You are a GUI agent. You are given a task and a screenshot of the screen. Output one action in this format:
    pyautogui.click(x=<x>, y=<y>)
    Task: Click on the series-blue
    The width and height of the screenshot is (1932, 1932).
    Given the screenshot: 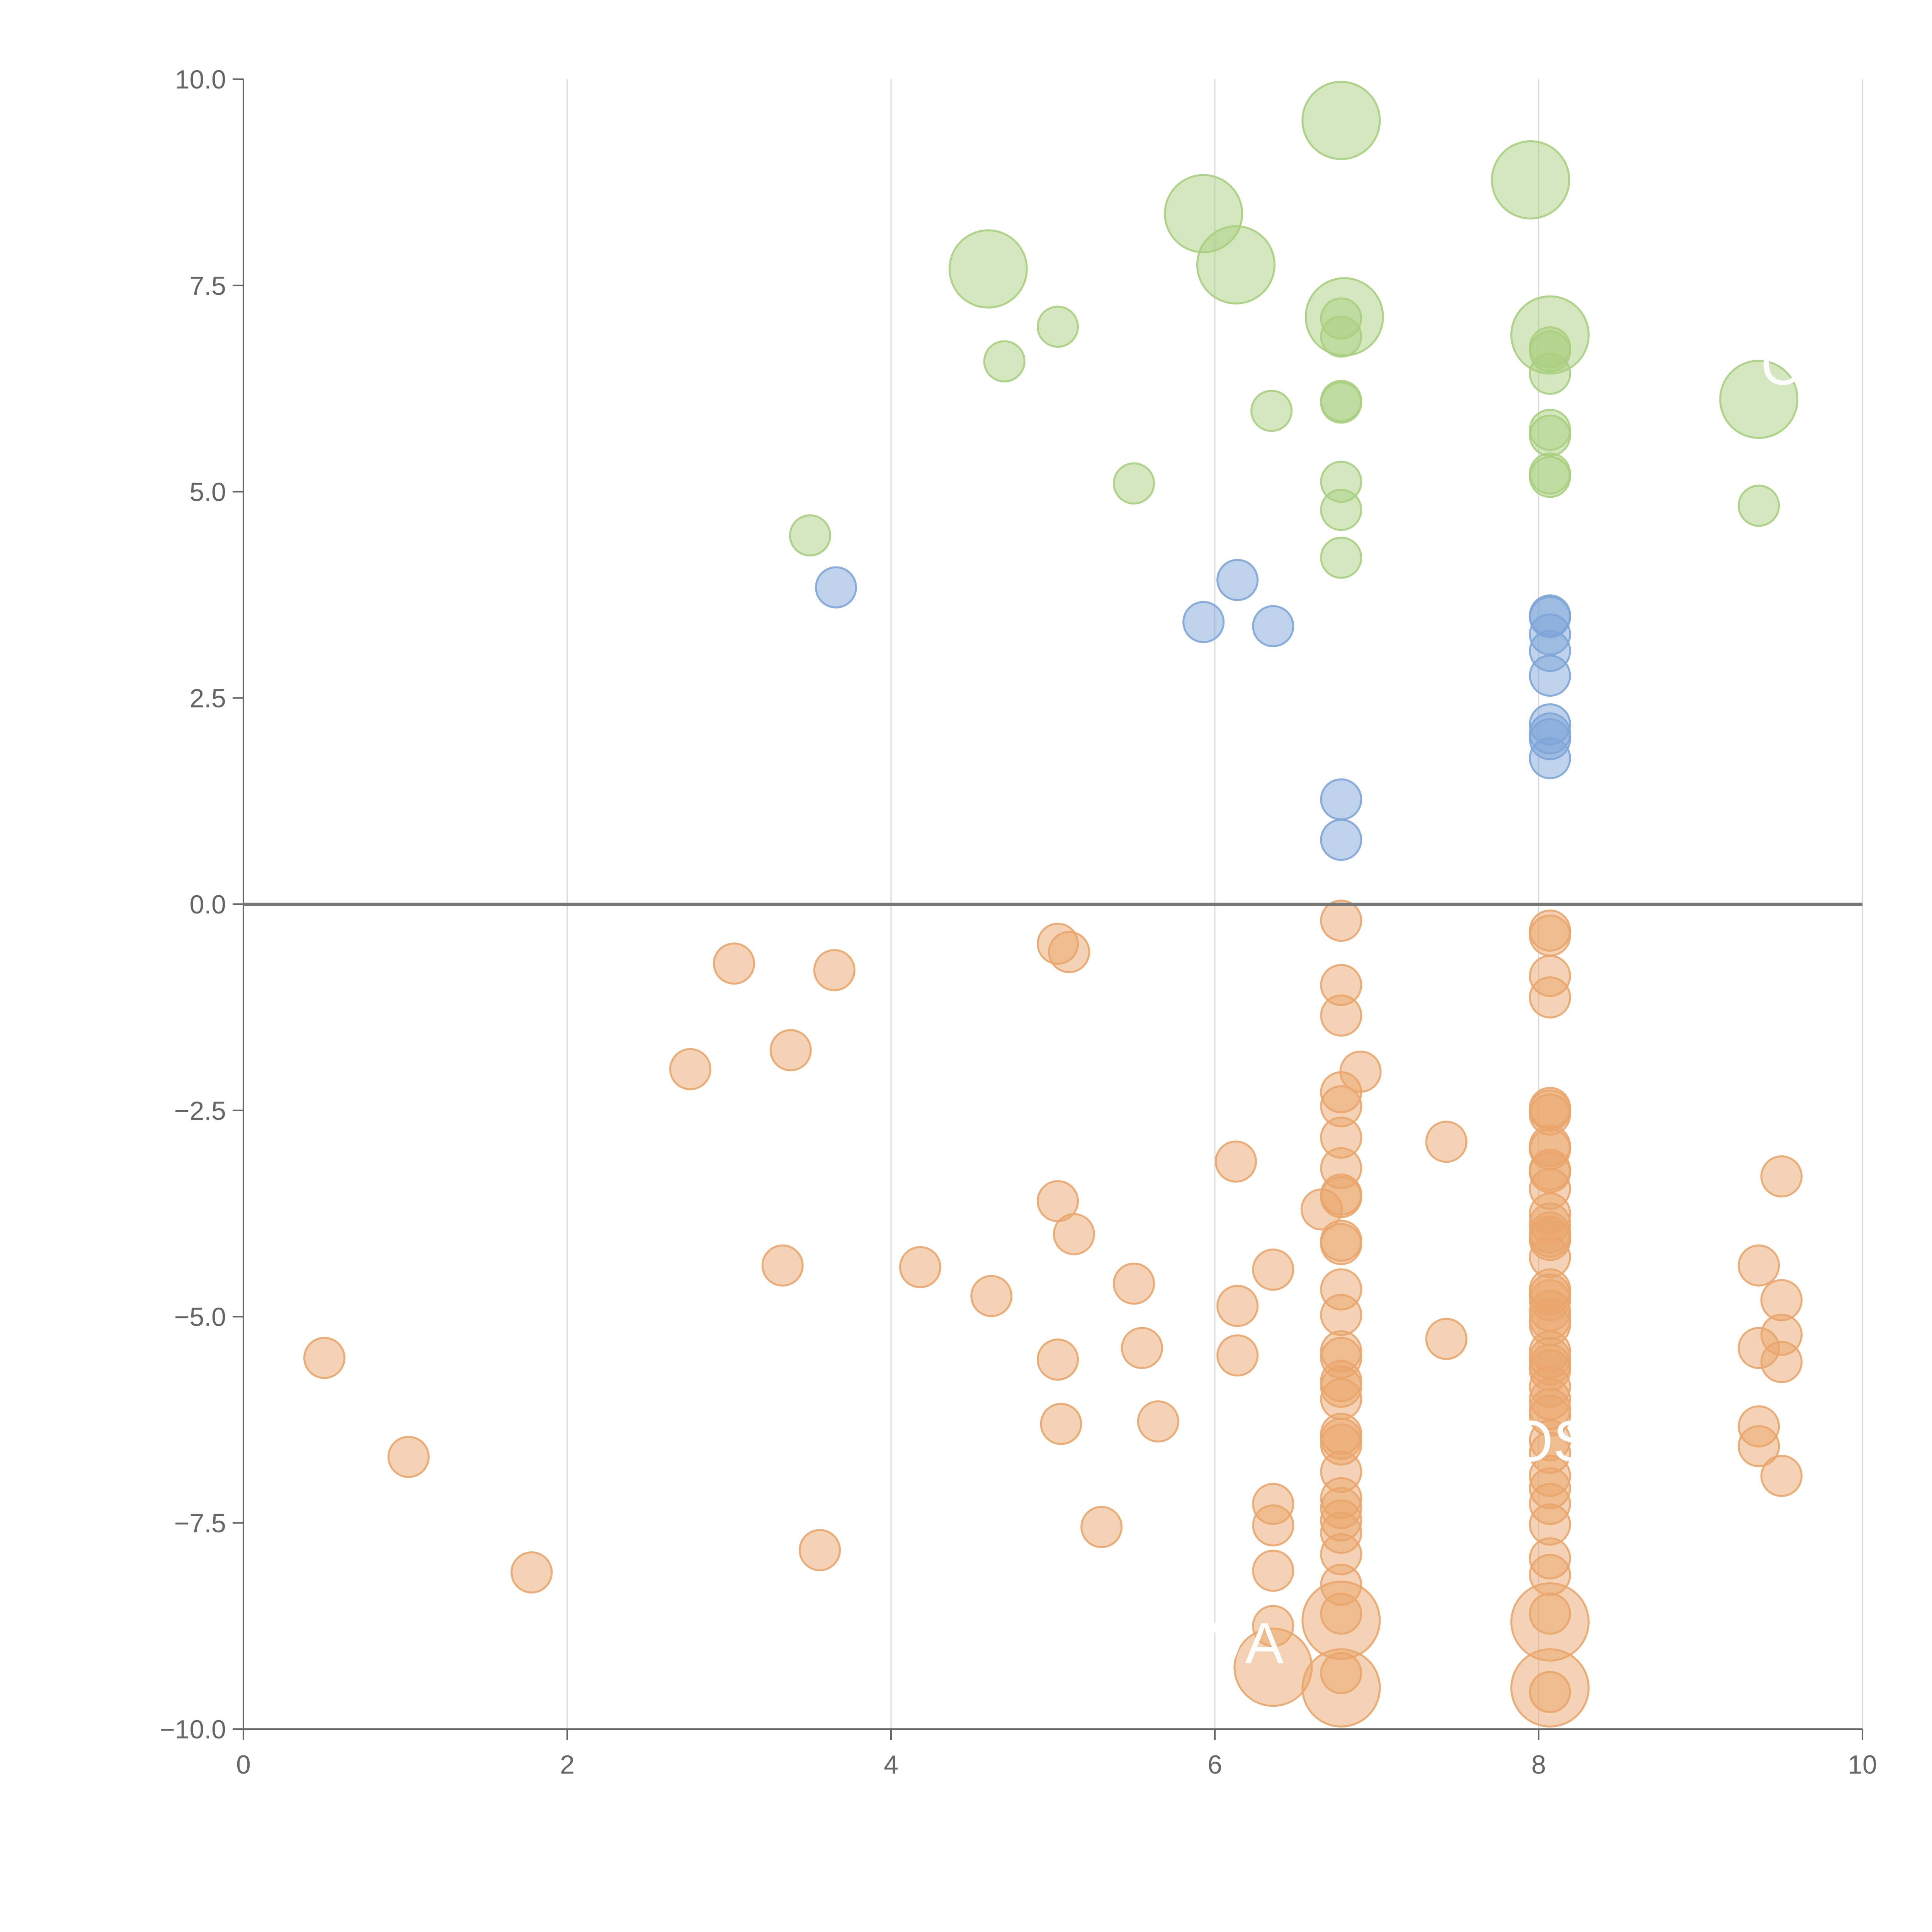 What is the action you would take?
    pyautogui.click(x=1193, y=710)
    